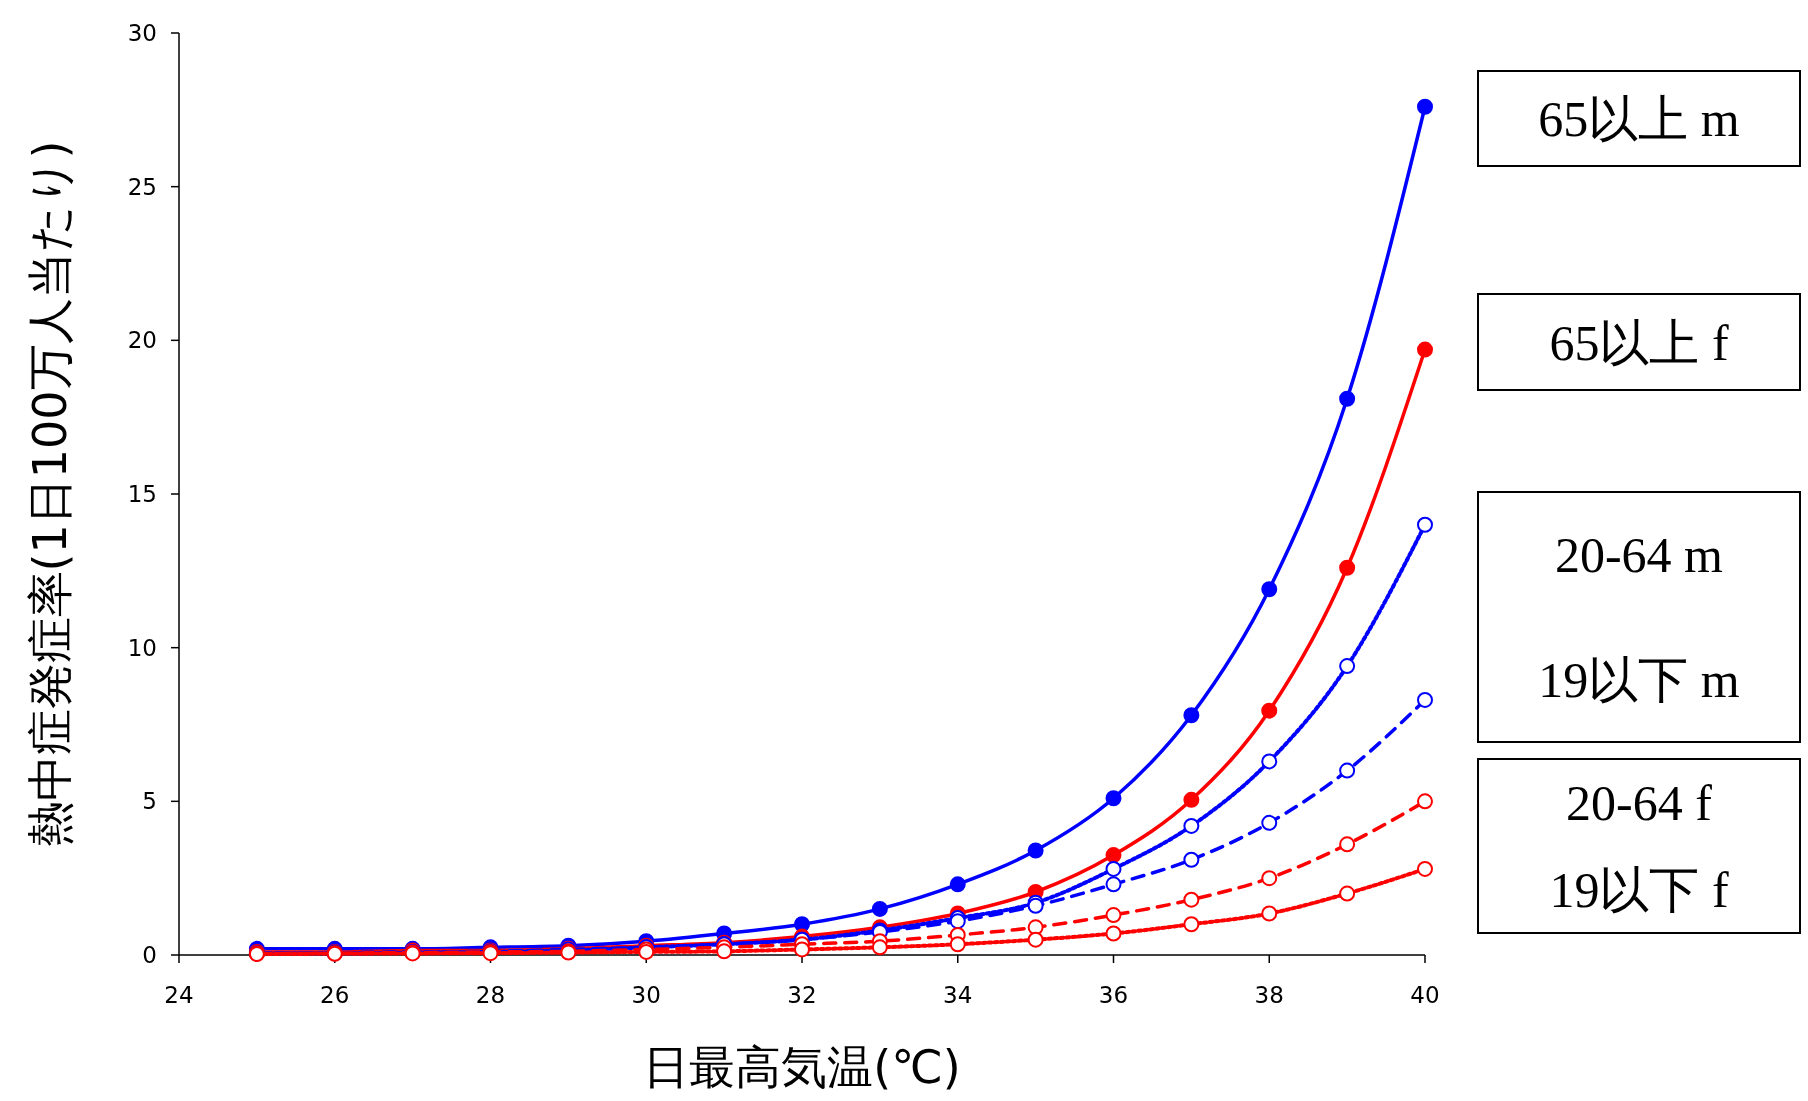 This screenshot has width=1808, height=1101. Describe the element at coordinates (1639, 890) in the screenshot. I see `text: 19以下 f` at that location.